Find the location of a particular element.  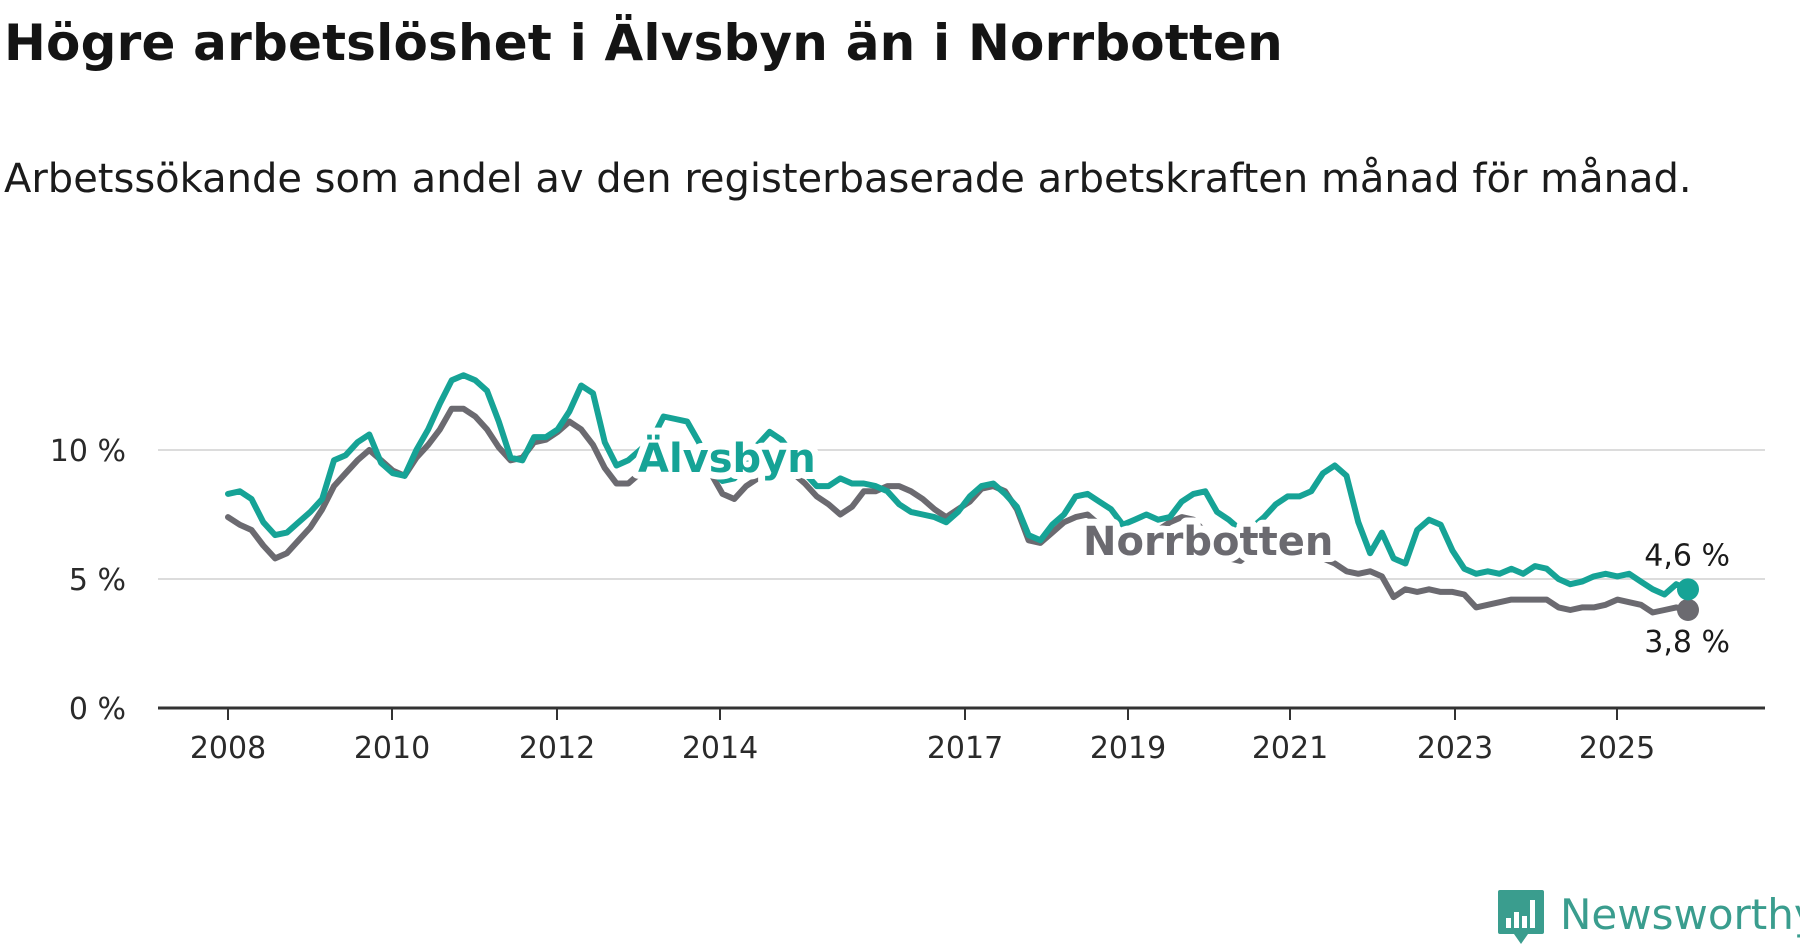

y-tick-label: 5 % is located at coordinates (97, 580).